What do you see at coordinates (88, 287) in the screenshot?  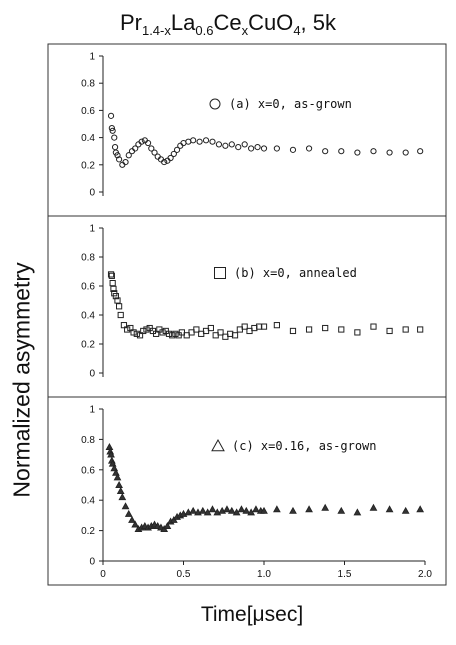 I see `y-tick-label-b: 0.6` at bounding box center [88, 287].